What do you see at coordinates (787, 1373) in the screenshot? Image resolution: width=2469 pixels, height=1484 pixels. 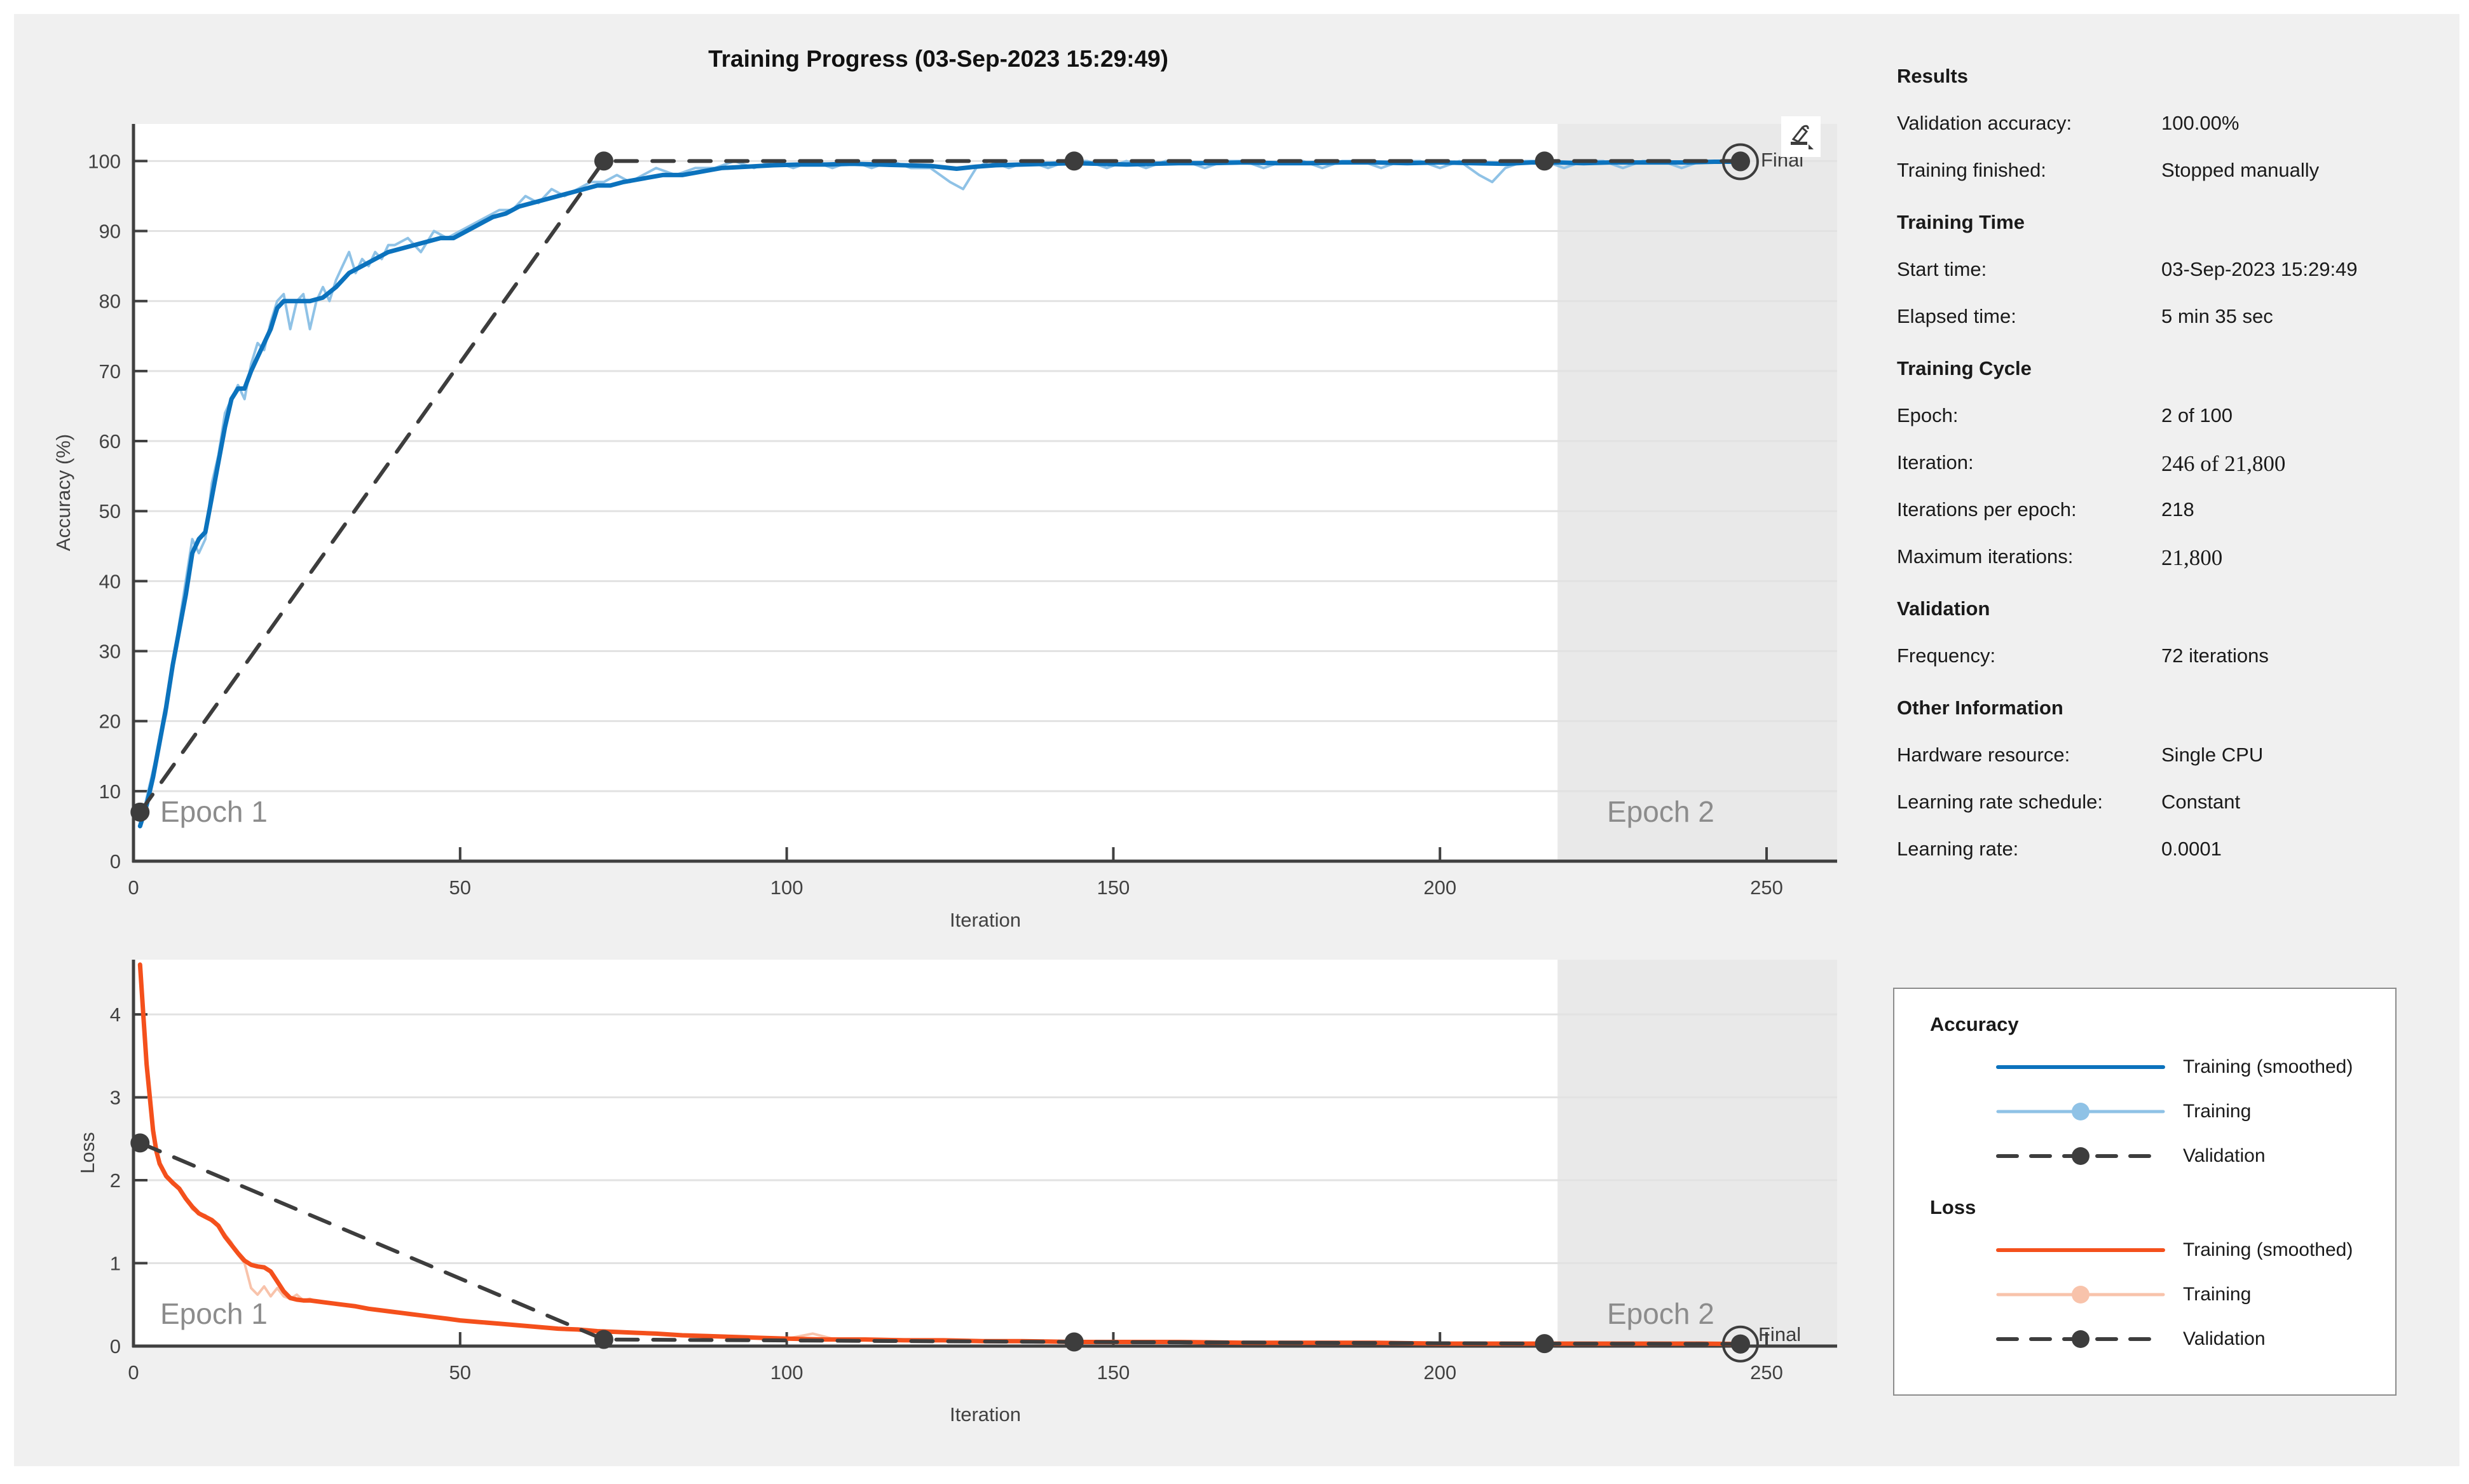 I see `loss-x-tick-label: 100` at bounding box center [787, 1373].